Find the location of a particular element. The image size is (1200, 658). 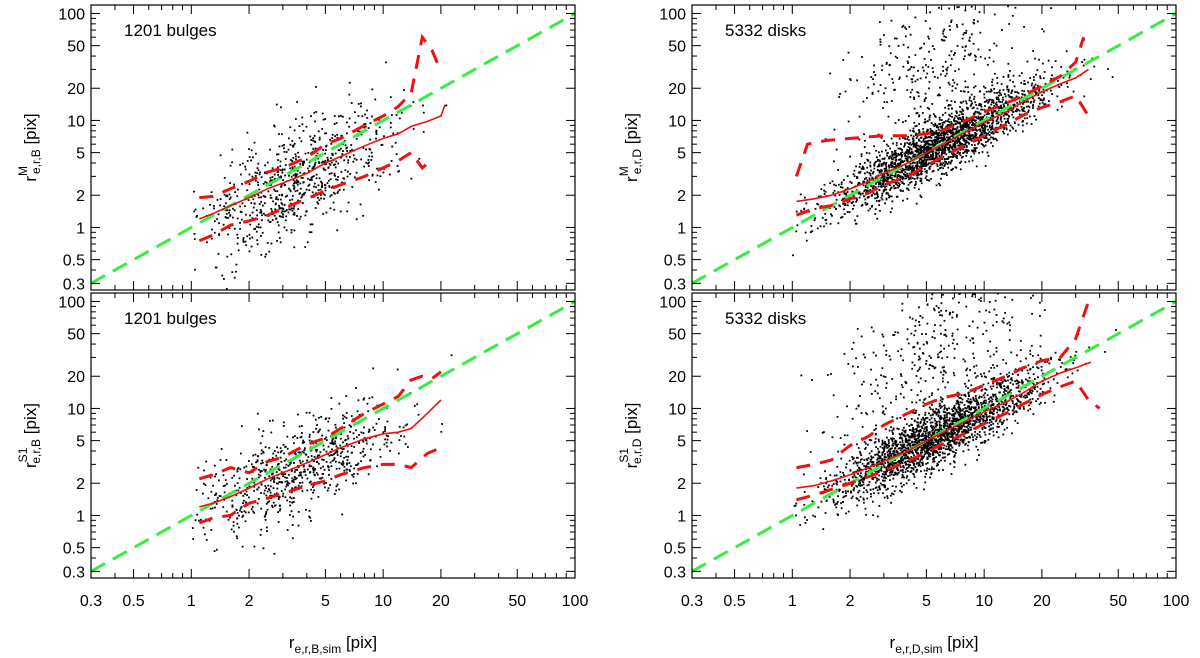

x-tick-label: 20 is located at coordinates (441, 601).